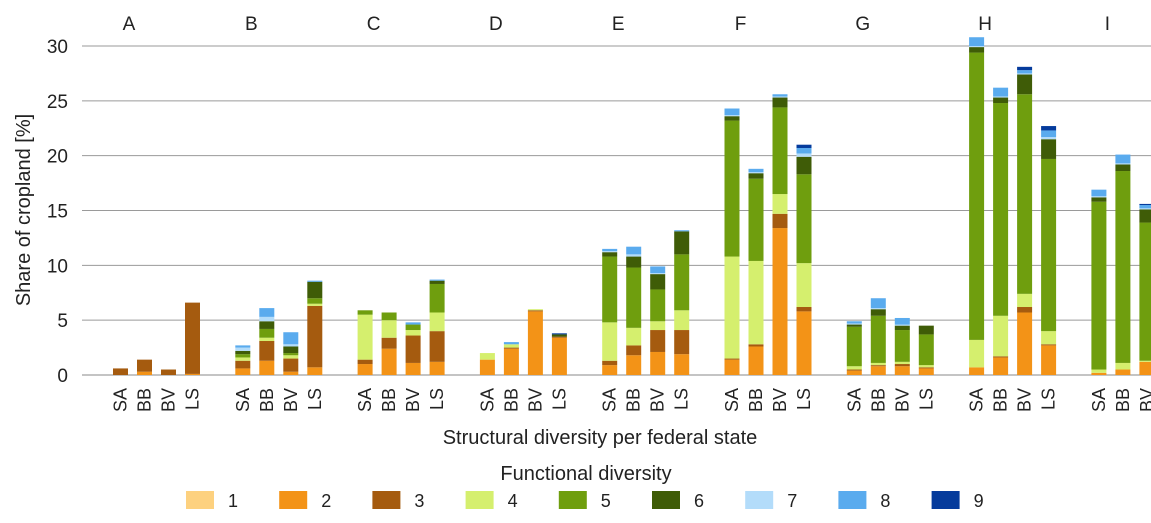 The height and width of the screenshot is (523, 1151). I want to click on y-tick-label: 0, so click(62, 376).